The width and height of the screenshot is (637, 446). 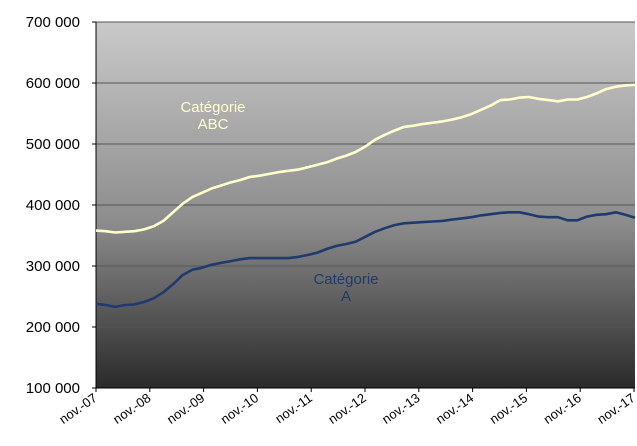 I want to click on x-tick-label: nov.-11, so click(x=293, y=408).